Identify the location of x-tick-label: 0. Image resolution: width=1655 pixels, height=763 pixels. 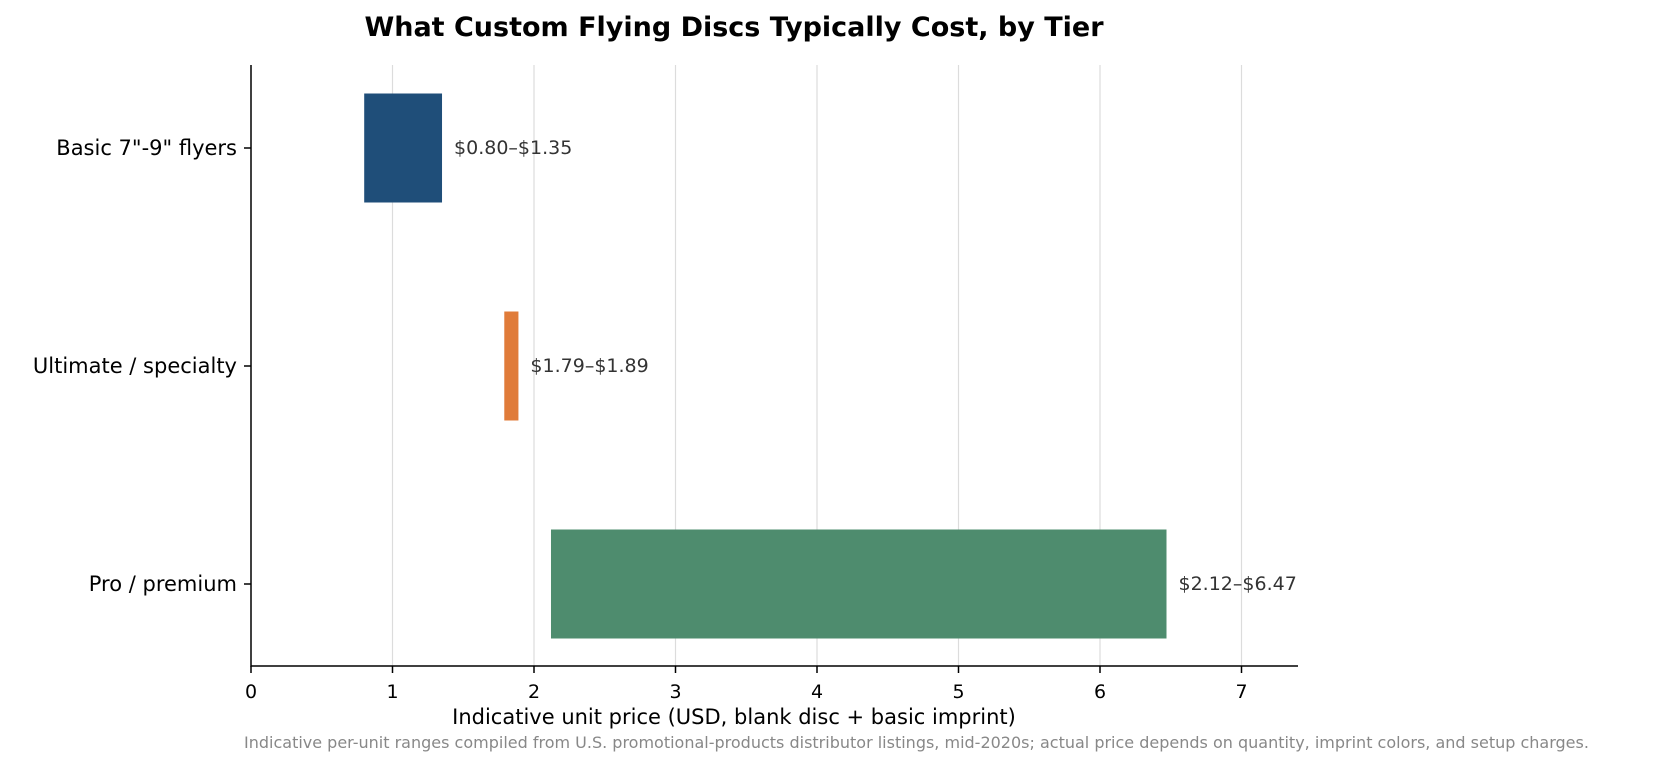
(251, 692).